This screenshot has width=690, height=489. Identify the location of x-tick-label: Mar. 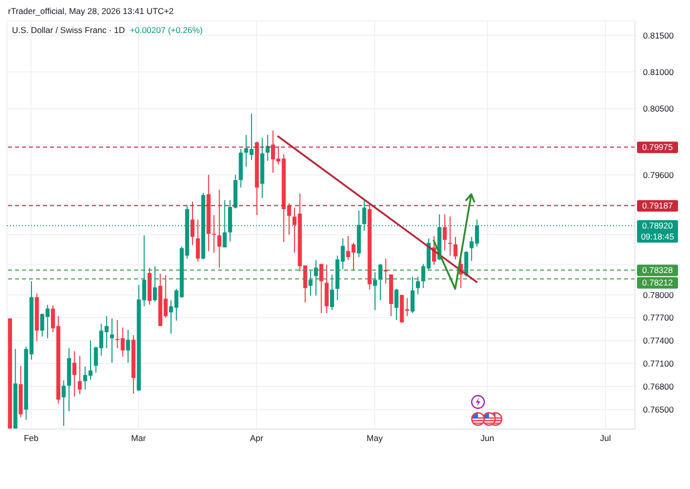
(138, 438).